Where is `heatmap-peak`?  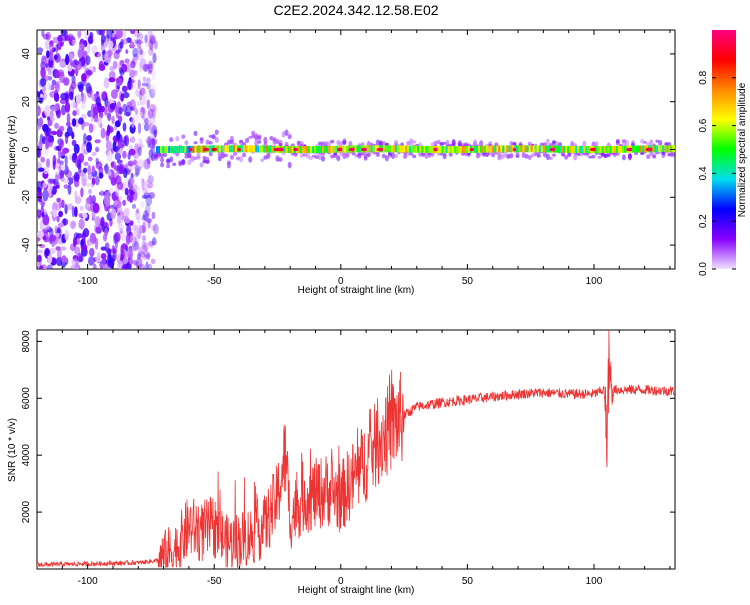
heatmap-peak is located at coordinates (296, 149).